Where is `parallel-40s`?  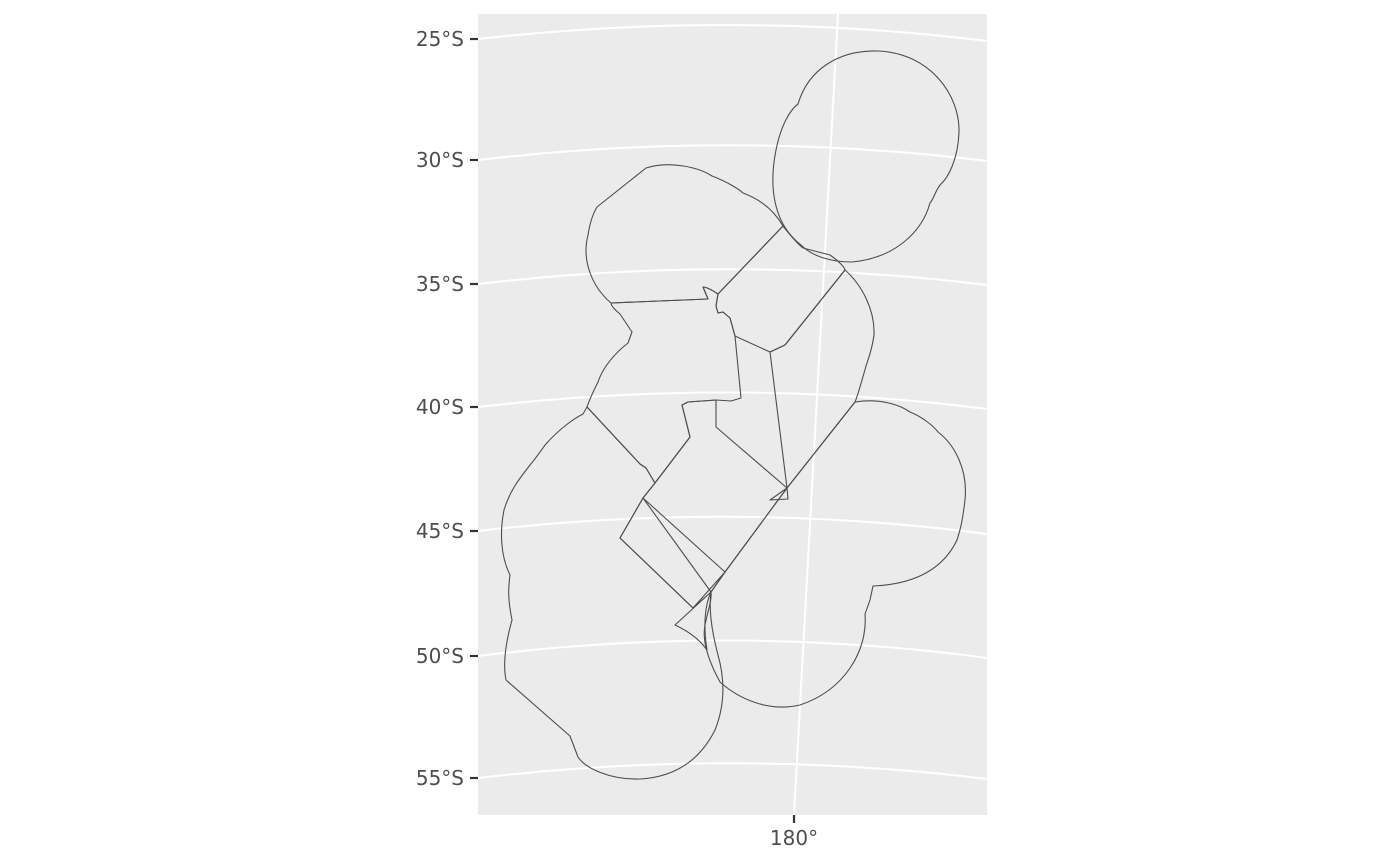 parallel-40s is located at coordinates (732, 400).